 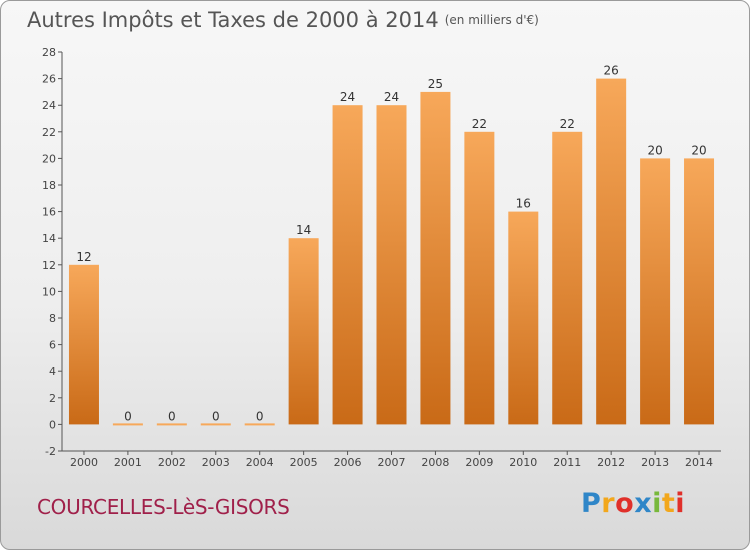 I want to click on y-tick-label: 20, so click(x=49, y=158).